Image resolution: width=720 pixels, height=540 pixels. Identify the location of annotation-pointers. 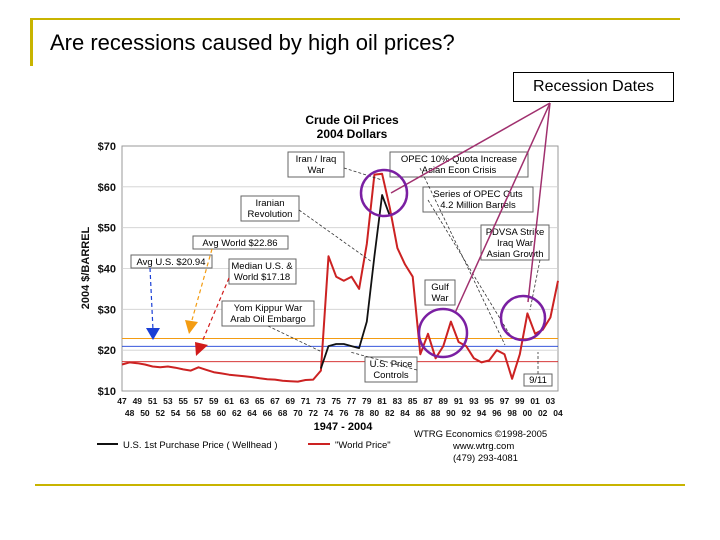
(404, 270).